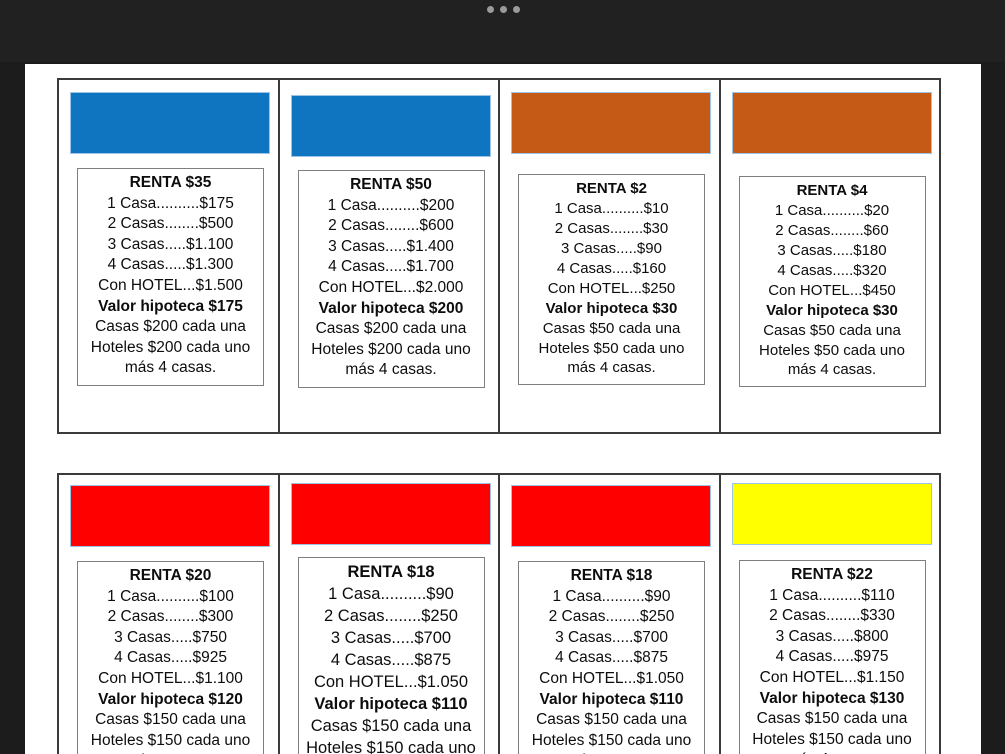  Describe the element at coordinates (611, 123) in the screenshot. I see `property-color-swatch-orange` at that location.